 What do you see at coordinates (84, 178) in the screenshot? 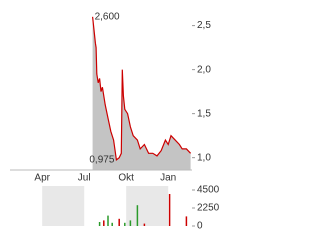
I see `x-tick-label: Jul` at bounding box center [84, 178].